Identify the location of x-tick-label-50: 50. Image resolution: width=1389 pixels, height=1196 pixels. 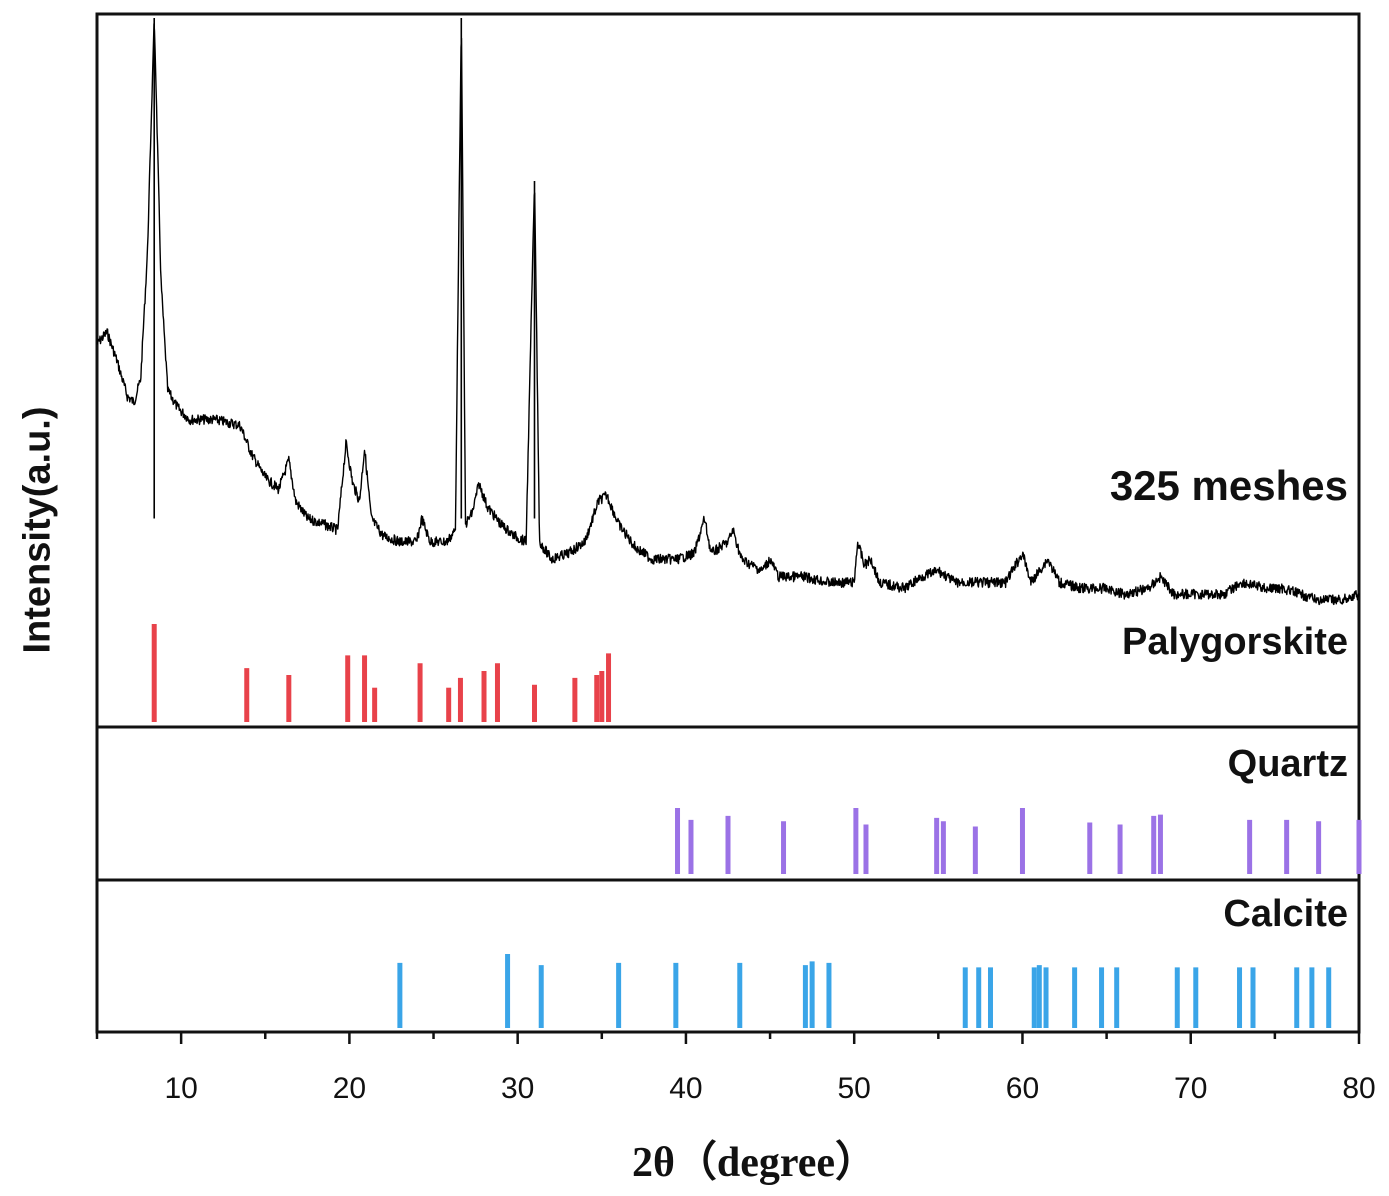
(854, 1088).